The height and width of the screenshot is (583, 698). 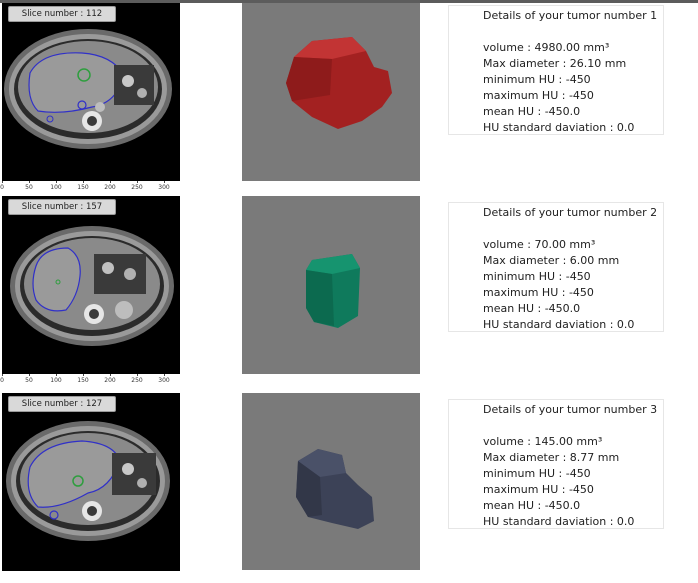 I want to click on ct-slice-image: Slice number : 112, so click(x=91, y=92).